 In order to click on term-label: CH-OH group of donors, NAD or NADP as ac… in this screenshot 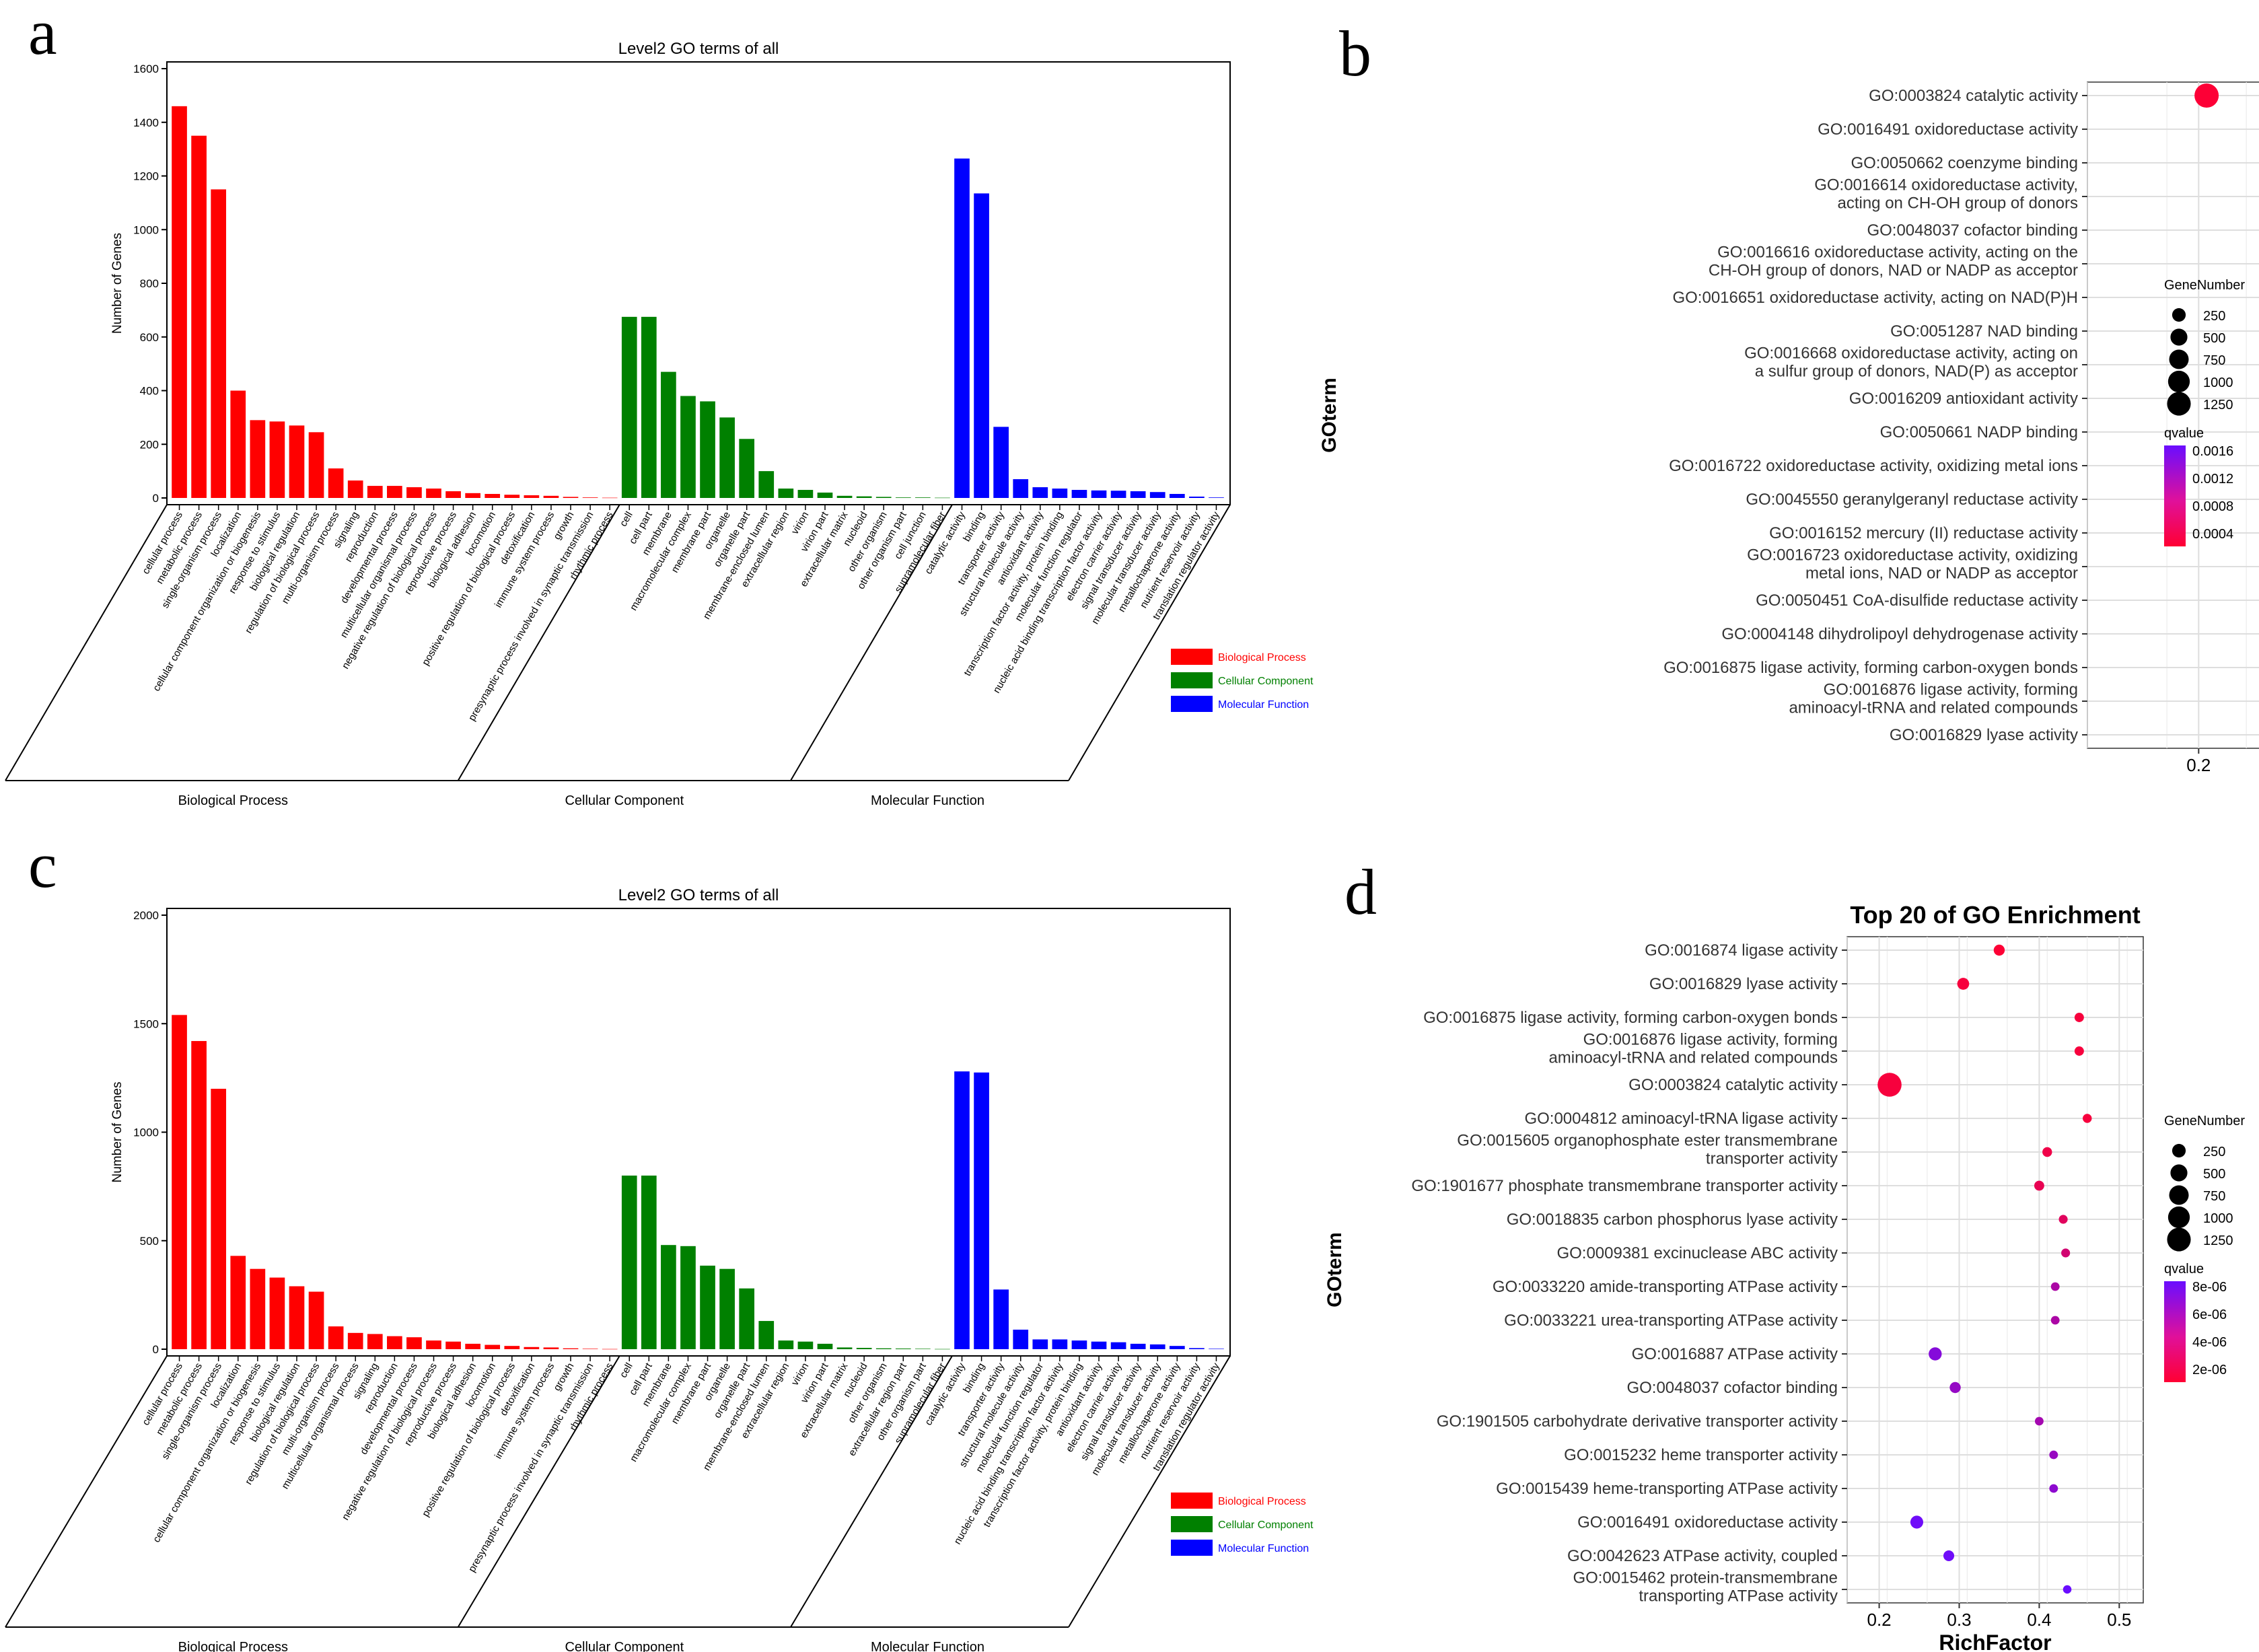, I will do `click(1893, 271)`.